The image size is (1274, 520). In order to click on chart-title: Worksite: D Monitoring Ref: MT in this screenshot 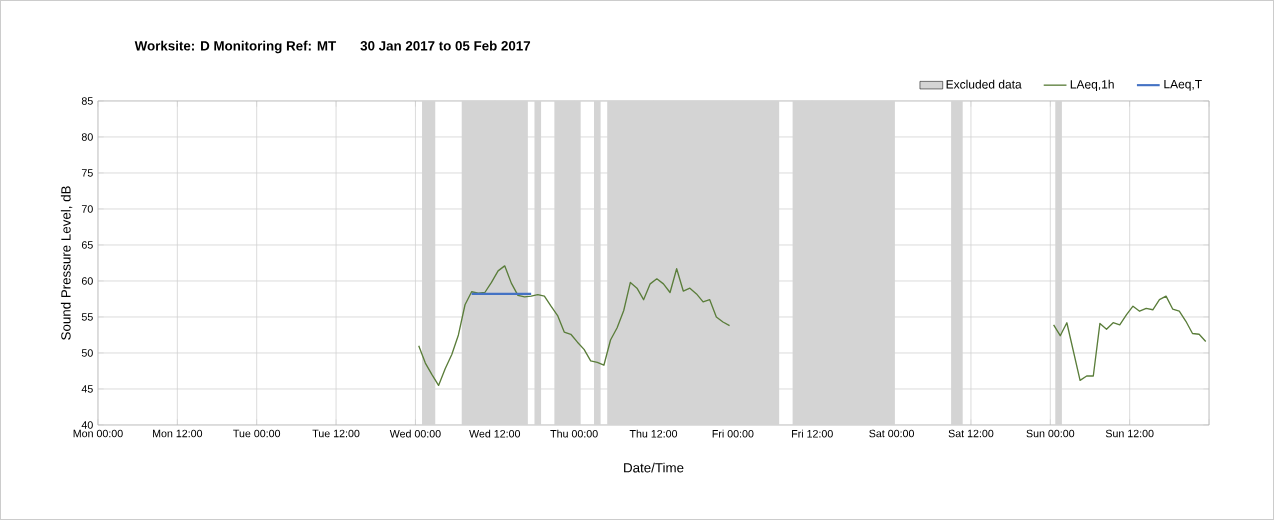, I will do `click(235, 47)`.